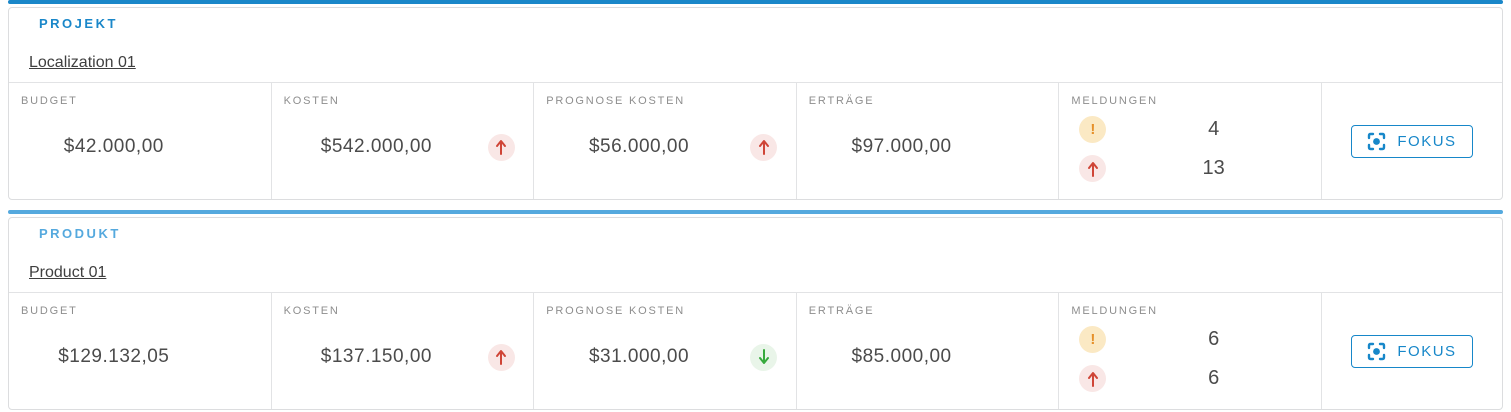 This screenshot has height=412, width=1511. Describe the element at coordinates (114, 356) in the screenshot. I see `metric-value: $129.132,05` at that location.